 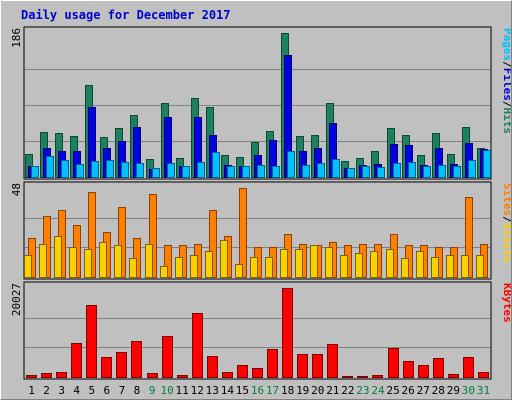 What do you see at coordinates (506, 199) in the screenshot?
I see `legend-entry: Sites` at bounding box center [506, 199].